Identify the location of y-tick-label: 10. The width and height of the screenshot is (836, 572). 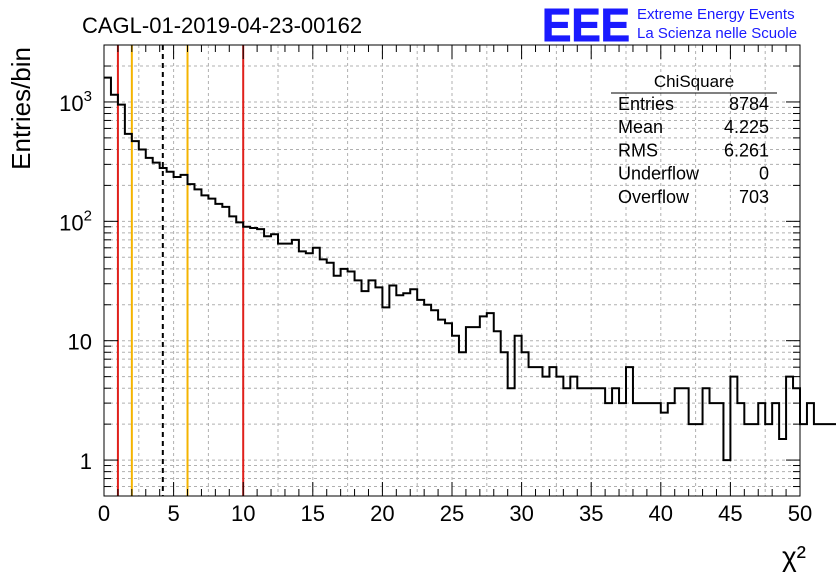
(80, 342).